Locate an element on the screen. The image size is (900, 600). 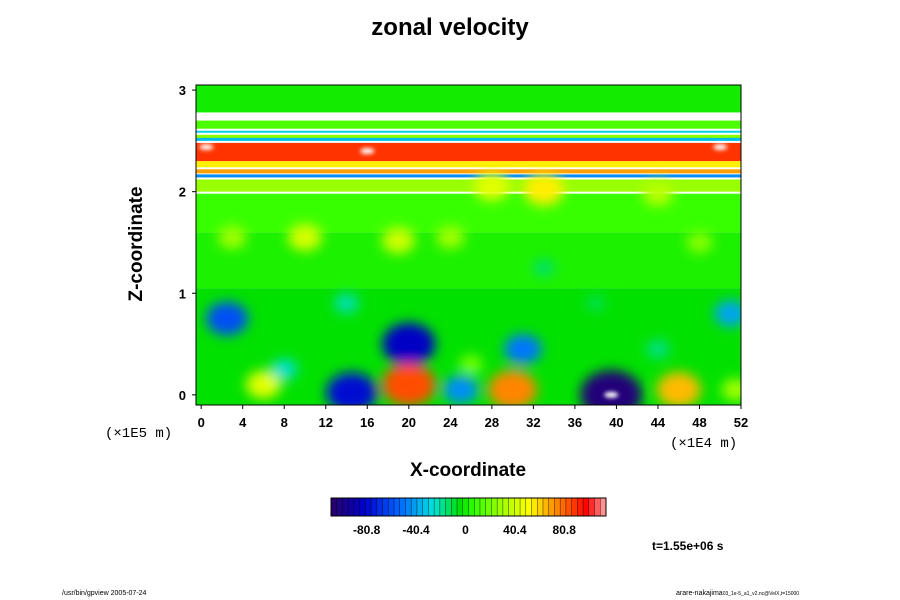
x-tick-label: 24 is located at coordinates (450, 422).